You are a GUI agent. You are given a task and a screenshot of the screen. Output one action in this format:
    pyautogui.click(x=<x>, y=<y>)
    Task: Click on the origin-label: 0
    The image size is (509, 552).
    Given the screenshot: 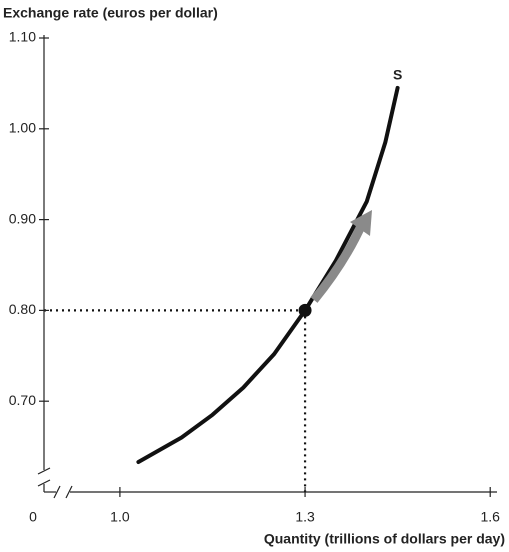 What is the action you would take?
    pyautogui.click(x=33, y=517)
    